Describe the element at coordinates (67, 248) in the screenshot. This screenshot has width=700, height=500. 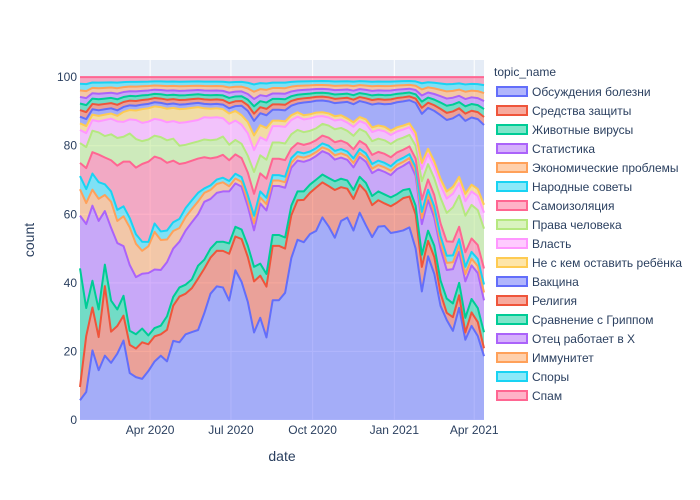
I see `y-axis-ticks: 0 20 40 60 80 100` at that location.